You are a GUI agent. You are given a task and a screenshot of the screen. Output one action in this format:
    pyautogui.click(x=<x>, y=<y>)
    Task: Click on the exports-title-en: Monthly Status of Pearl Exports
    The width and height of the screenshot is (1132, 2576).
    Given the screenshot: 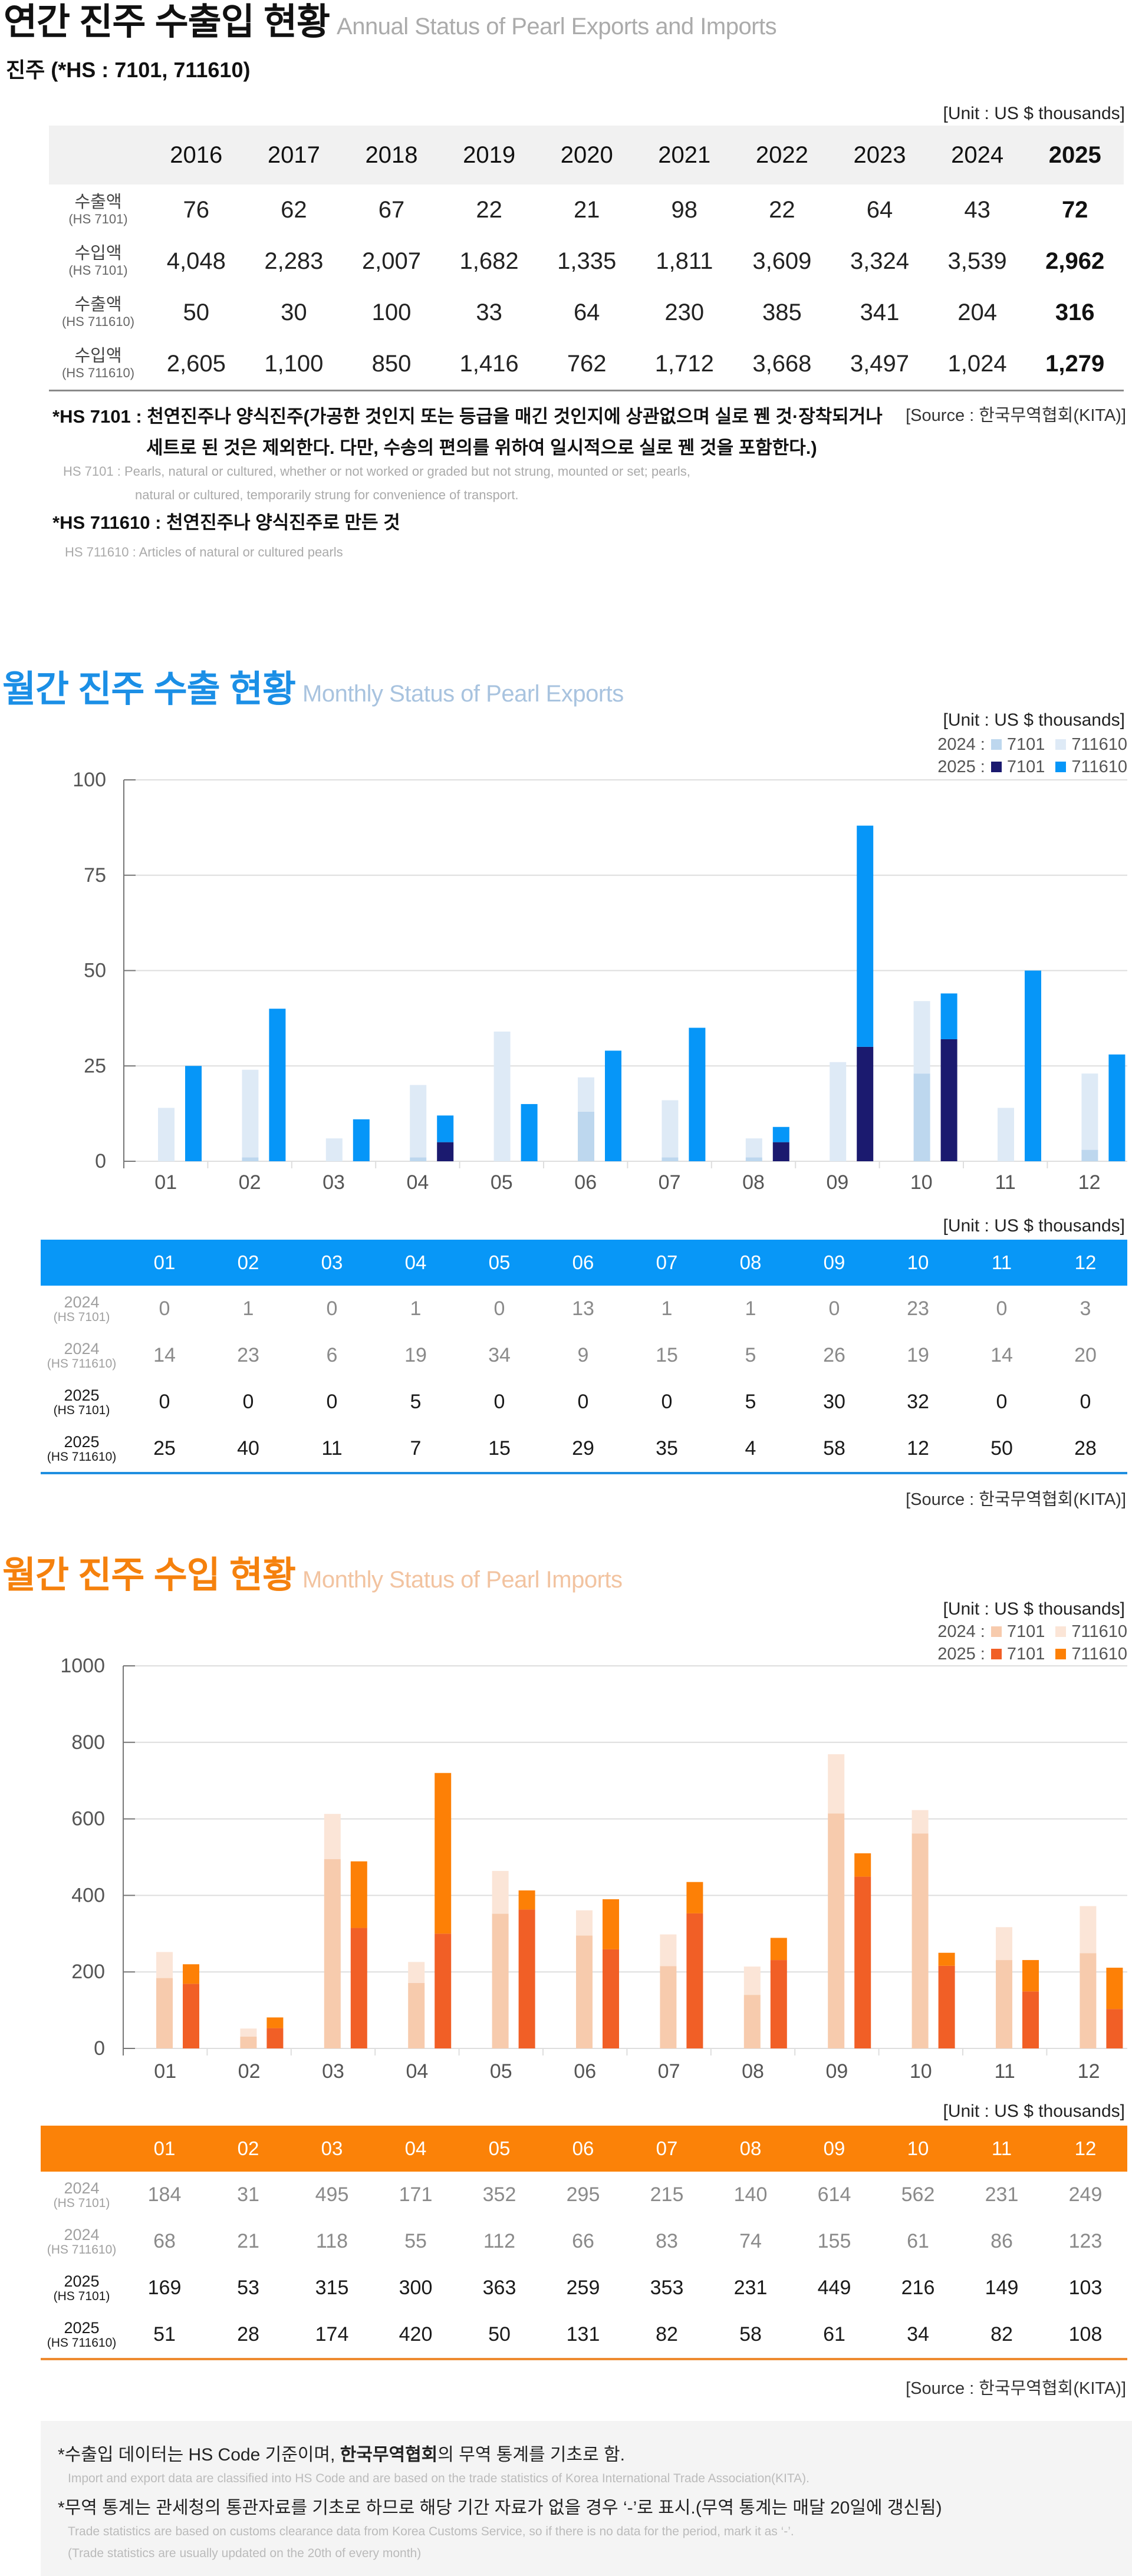 What is the action you would take?
    pyautogui.click(x=463, y=694)
    